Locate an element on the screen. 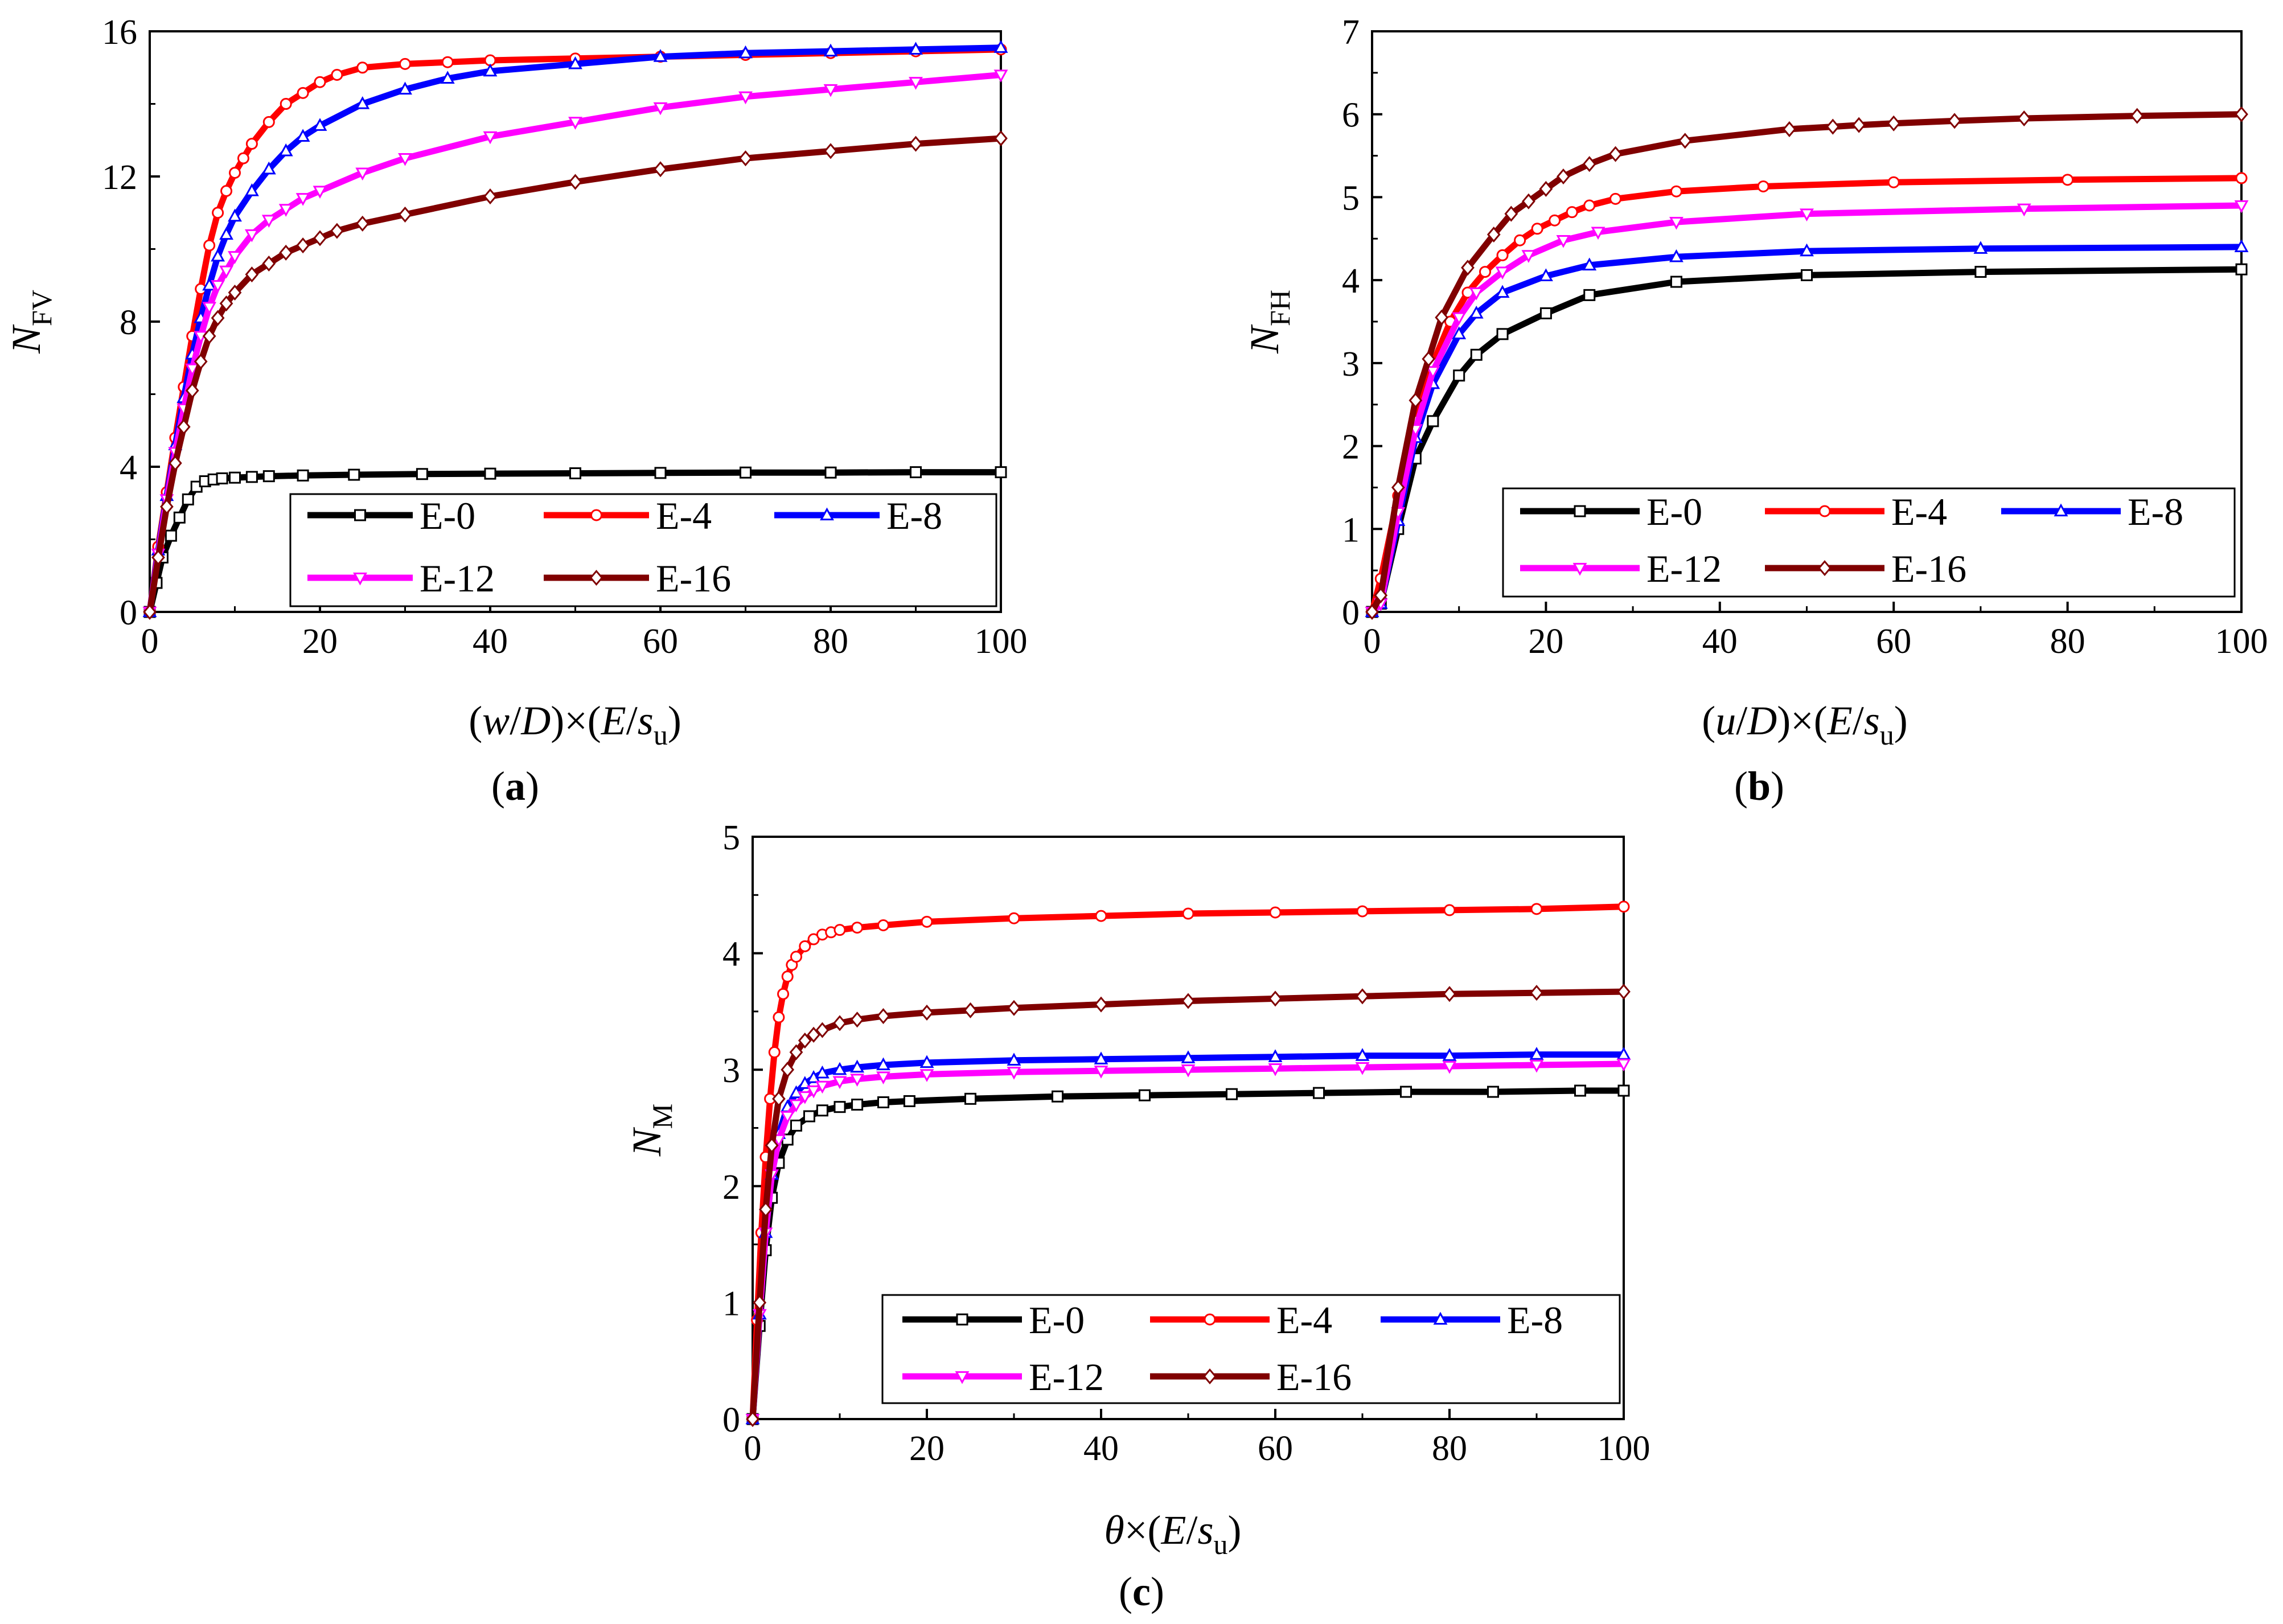  y-tick-label: 5 is located at coordinates (1351, 198).